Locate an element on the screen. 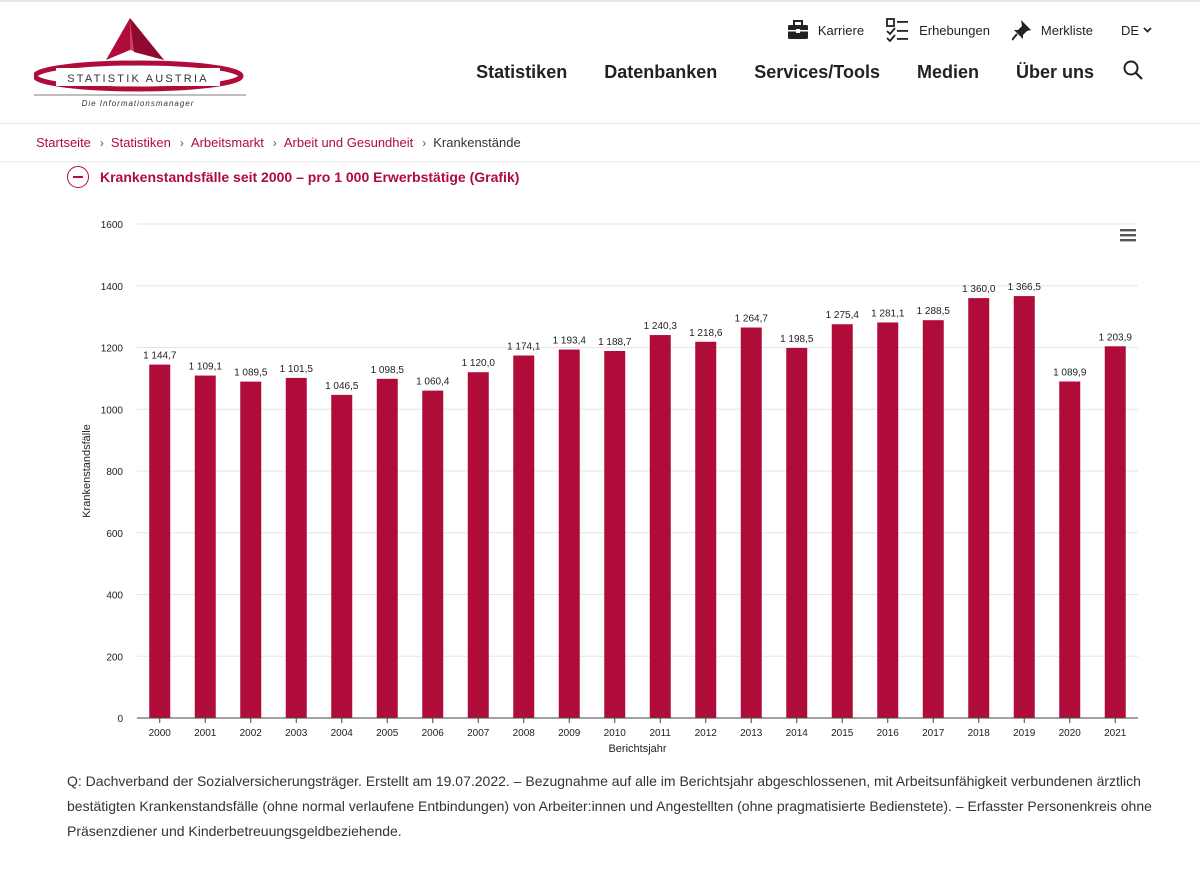 Image resolution: width=1200 pixels, height=873 pixels. search-button is located at coordinates (1133, 72).